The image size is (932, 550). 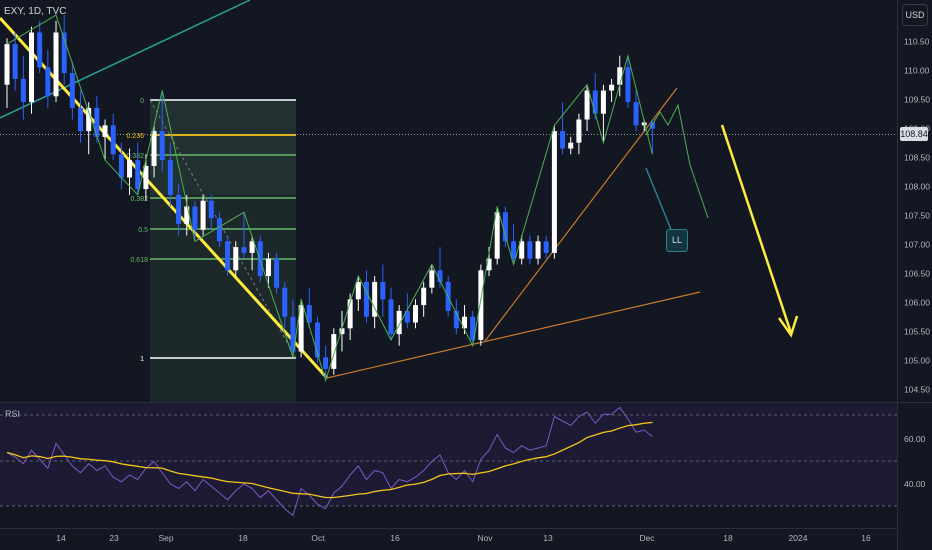 What do you see at coordinates (917, 361) in the screenshot?
I see `price-tick-label: 105.00` at bounding box center [917, 361].